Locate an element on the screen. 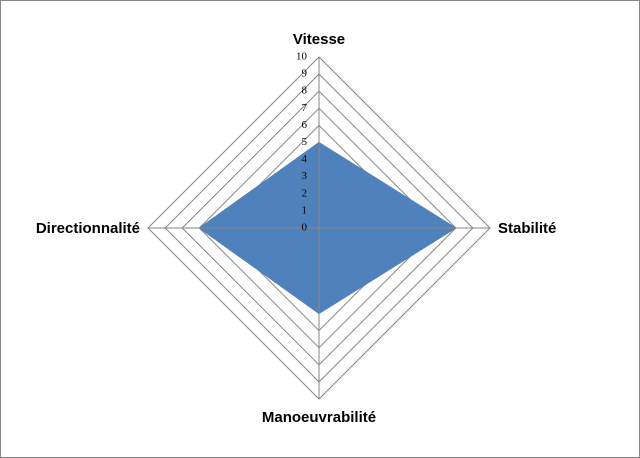 This screenshot has height=458, width=640. category-label: Manoeuvrabilité is located at coordinates (319, 417).